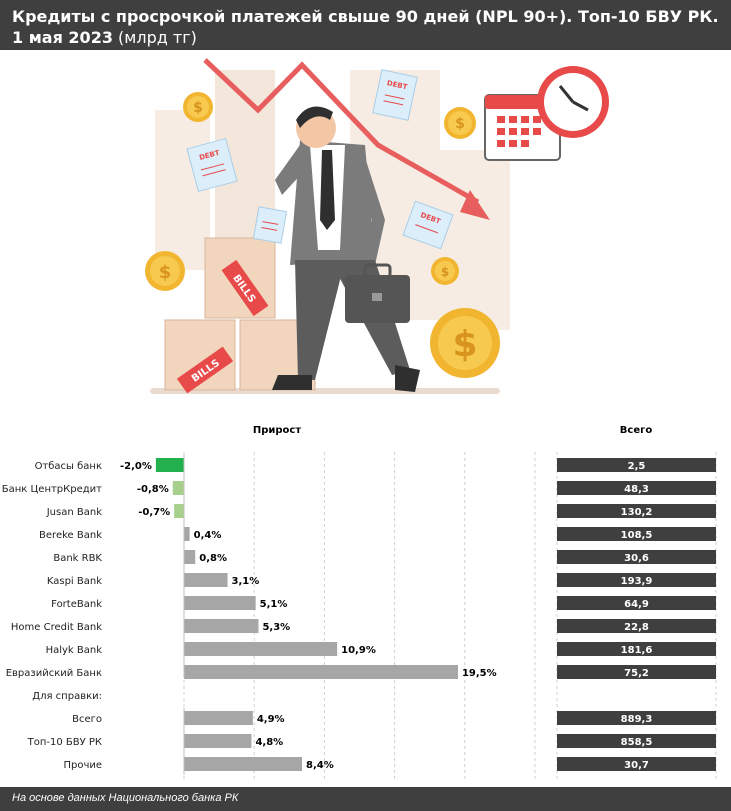 The image size is (731, 811). I want to click on chart-subtitle: 1 мая 2023 (млрд тг), so click(104, 37).